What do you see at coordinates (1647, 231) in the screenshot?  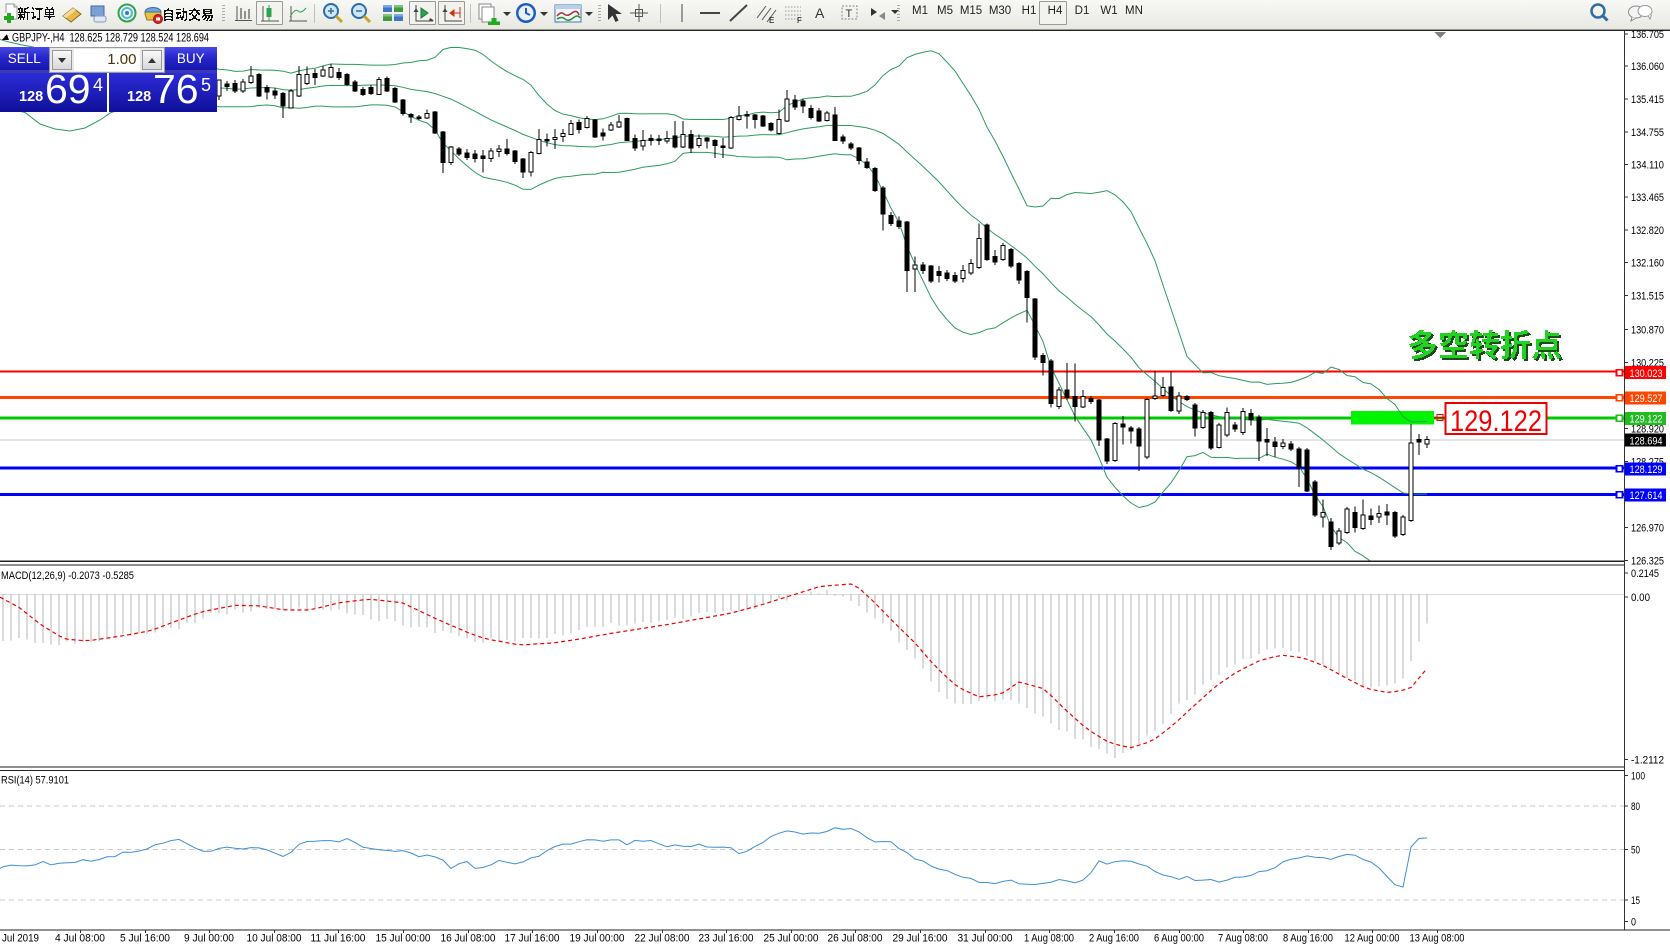 I see `svg-text: 132.820` at bounding box center [1647, 231].